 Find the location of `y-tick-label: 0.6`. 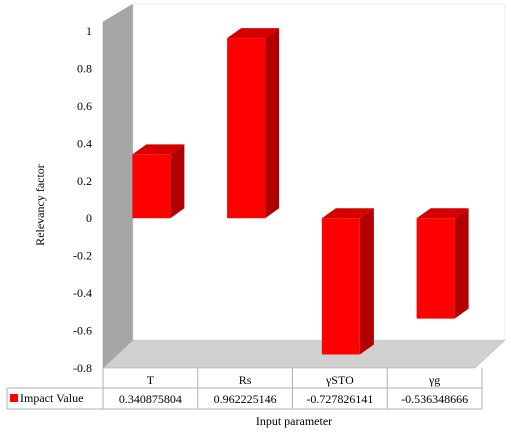

y-tick-label: 0.6 is located at coordinates (84, 106).